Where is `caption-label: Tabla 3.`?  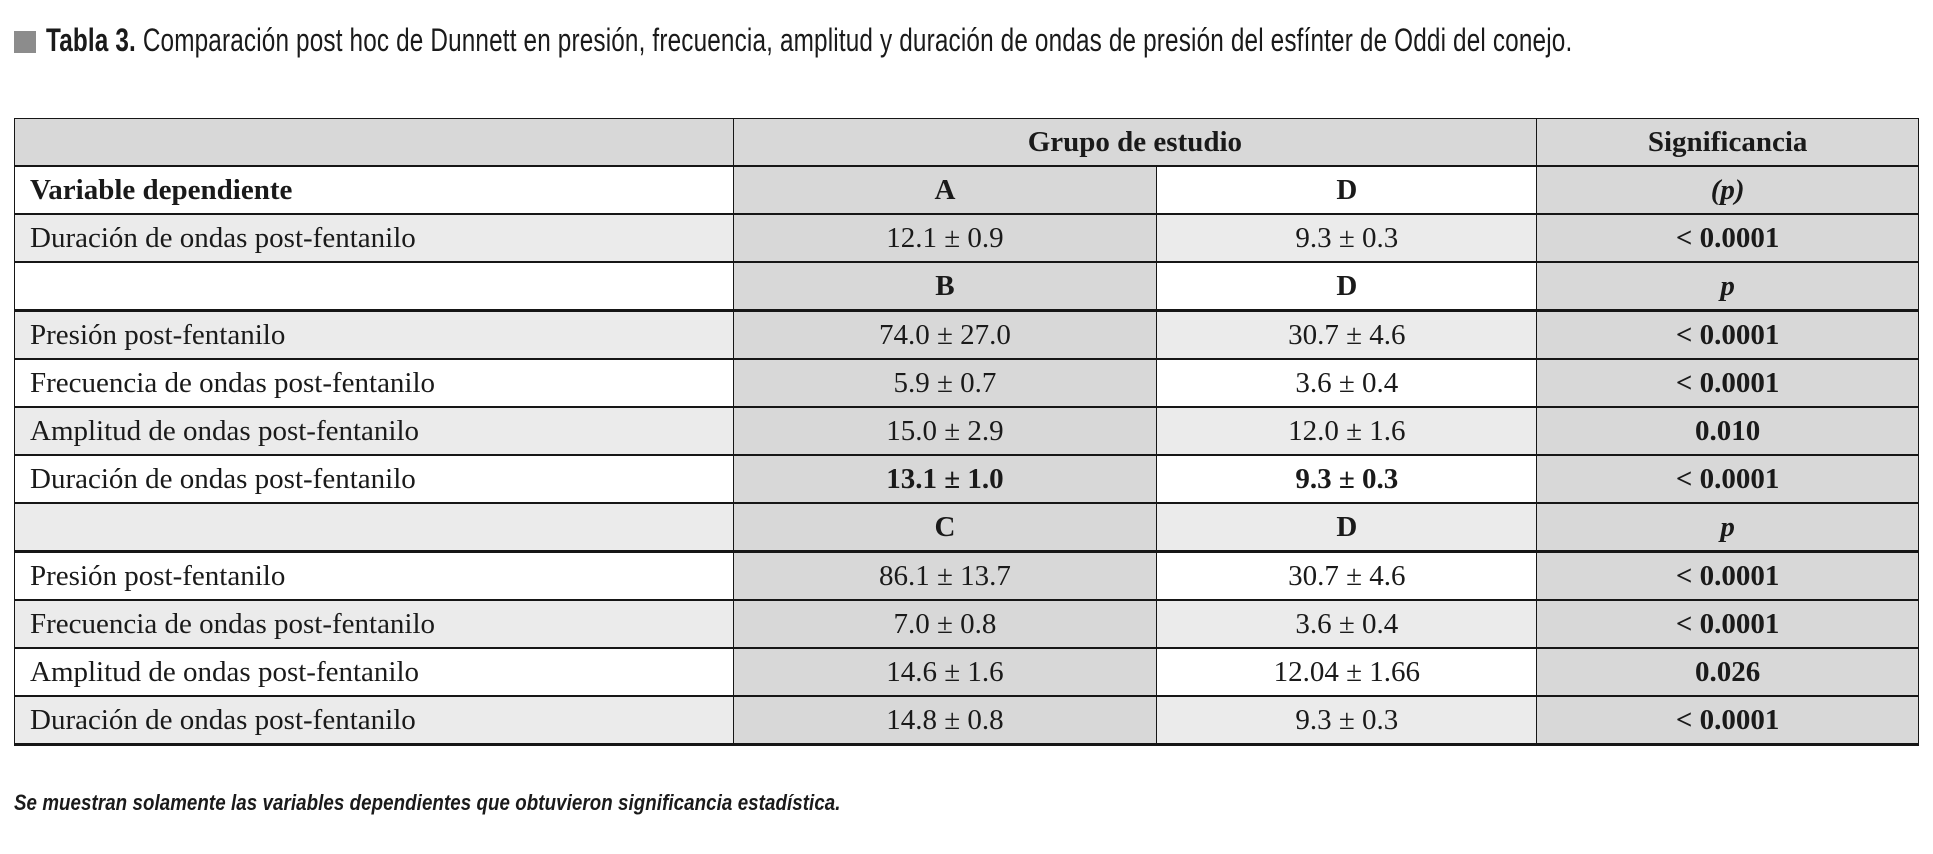
caption-label: Tabla 3. is located at coordinates (91, 40).